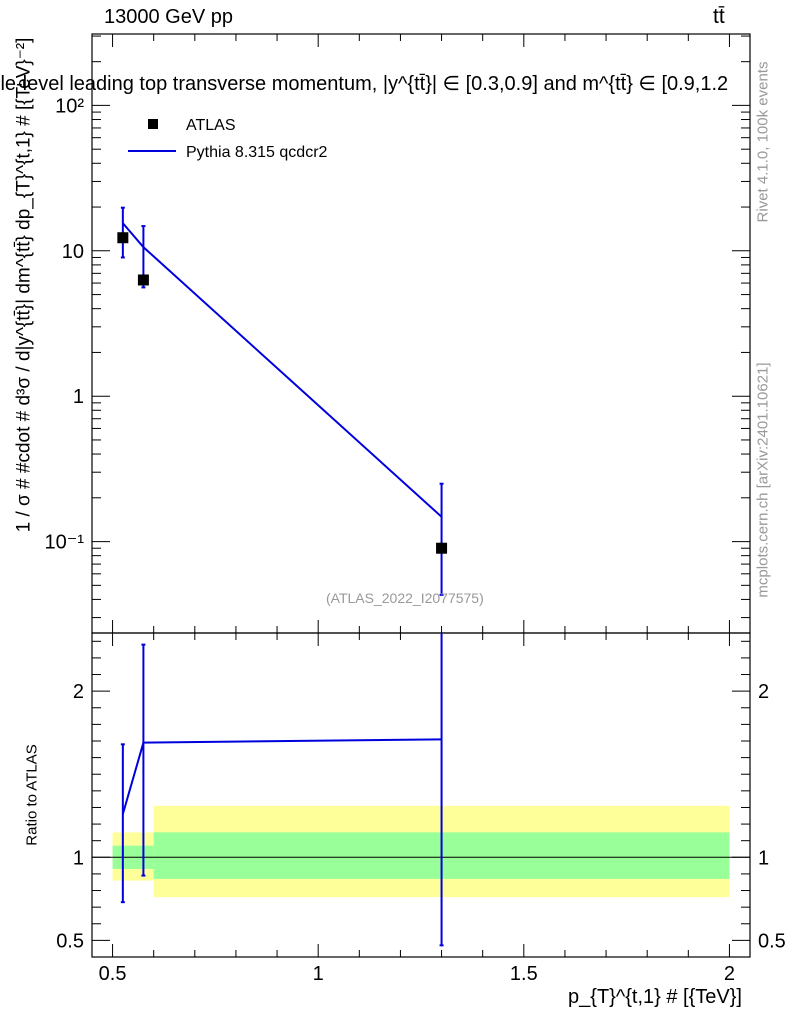  I want to click on legend-atlas-marker, so click(153, 124).